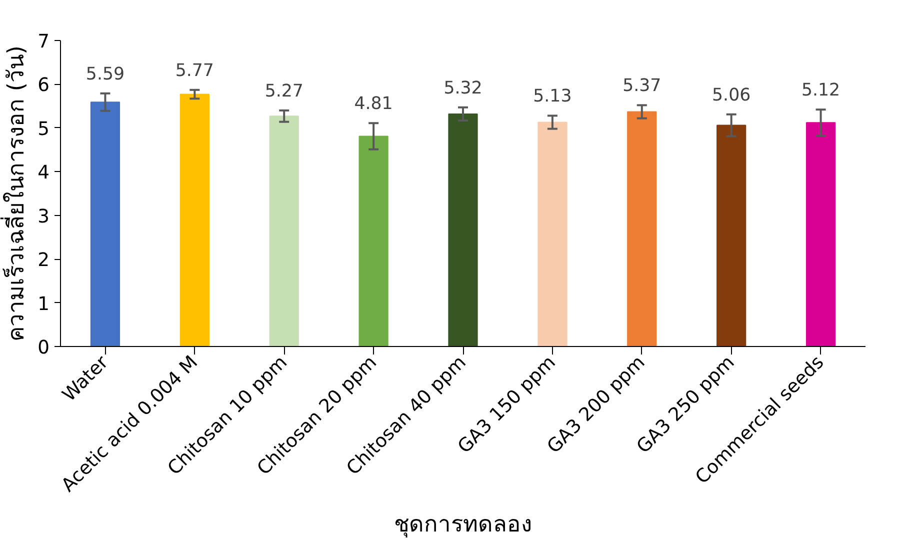 Image resolution: width=901 pixels, height=546 pixels. Describe the element at coordinates (642, 86) in the screenshot. I see `data-label: 5.37` at that location.